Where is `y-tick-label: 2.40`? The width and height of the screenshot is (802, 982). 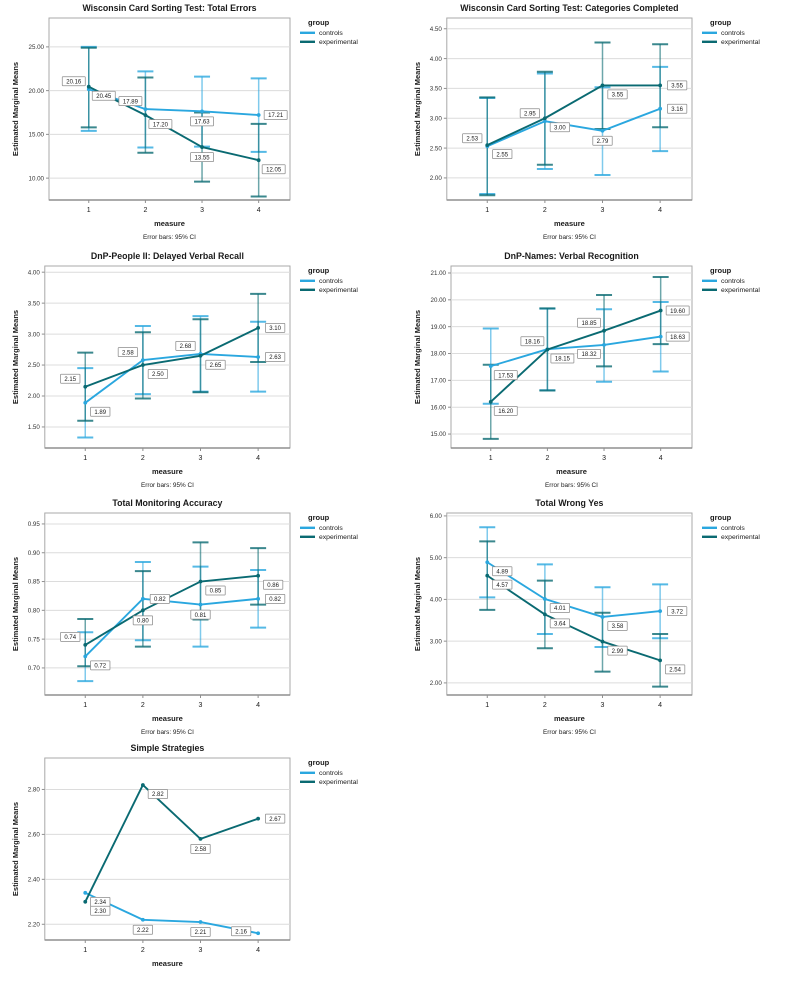 y-tick-label: 2.40 is located at coordinates (34, 880).